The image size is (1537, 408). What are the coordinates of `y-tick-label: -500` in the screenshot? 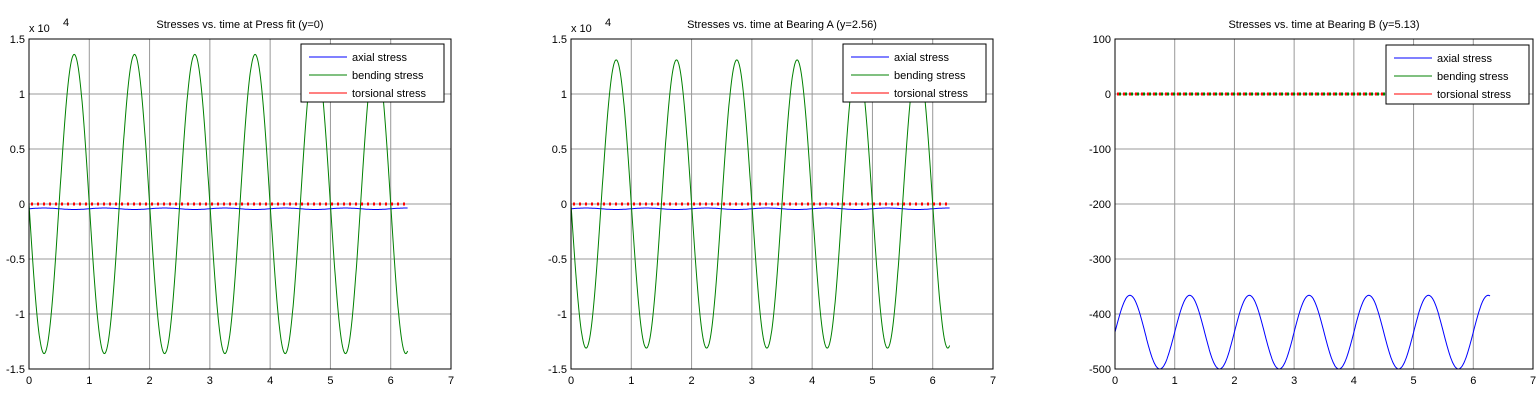 It's located at (1100, 370).